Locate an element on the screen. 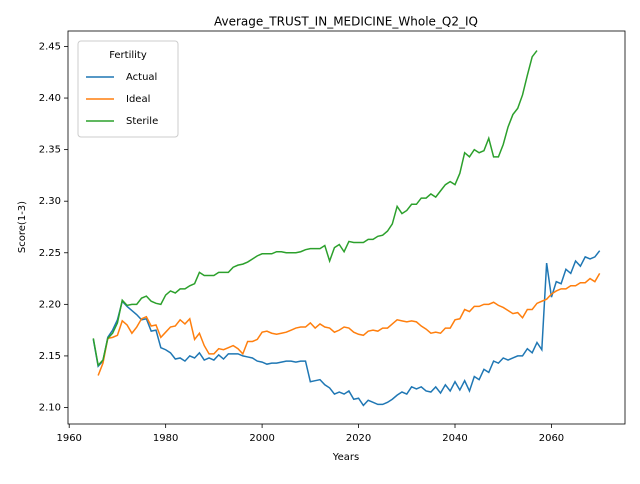  y-tick-label: 2.35 is located at coordinates (50, 150).